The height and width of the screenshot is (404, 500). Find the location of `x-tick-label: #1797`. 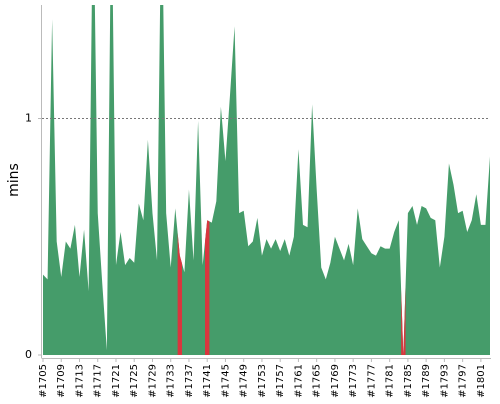

x-tick-label: #1797 is located at coordinates (463, 381).